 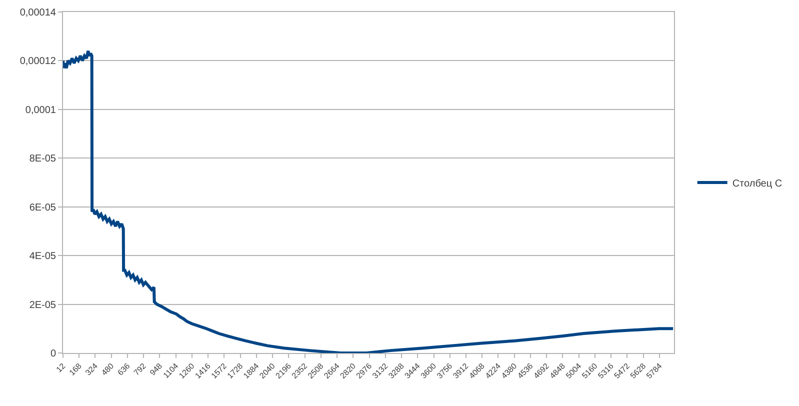 I want to click on y-tick-label: 8E-05, so click(x=42, y=159).